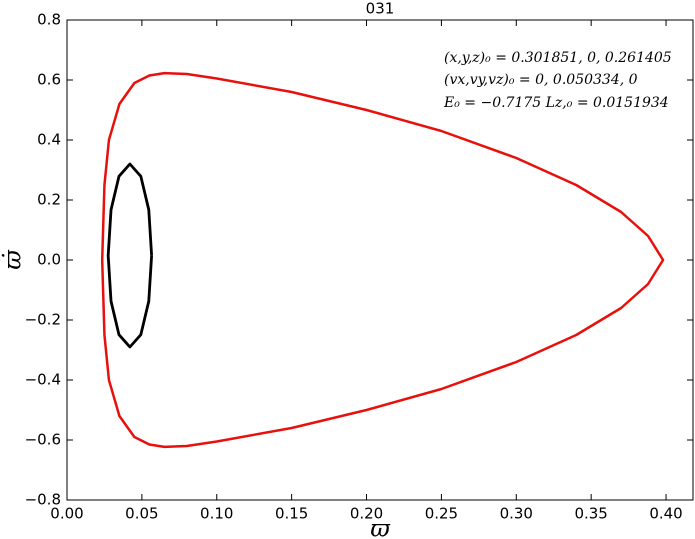 The width and height of the screenshot is (695, 539). Describe the element at coordinates (441, 514) in the screenshot. I see `x-tick-label: 0.25` at that location.